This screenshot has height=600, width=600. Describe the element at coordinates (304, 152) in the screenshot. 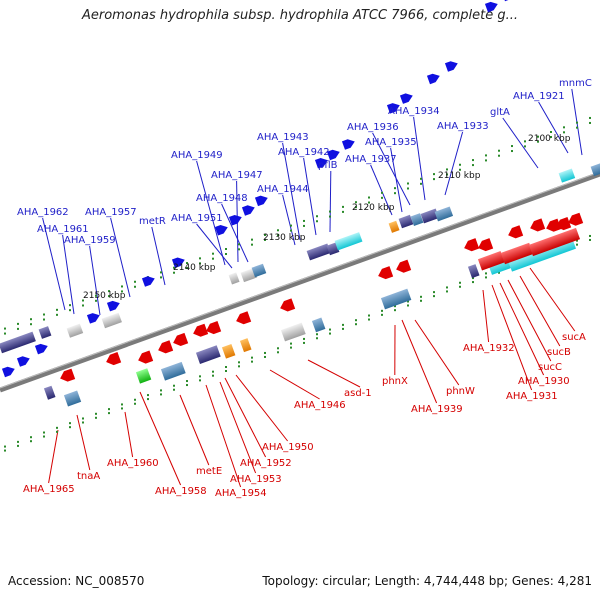

I see `gene-label-top: AHA_1942` at that location.